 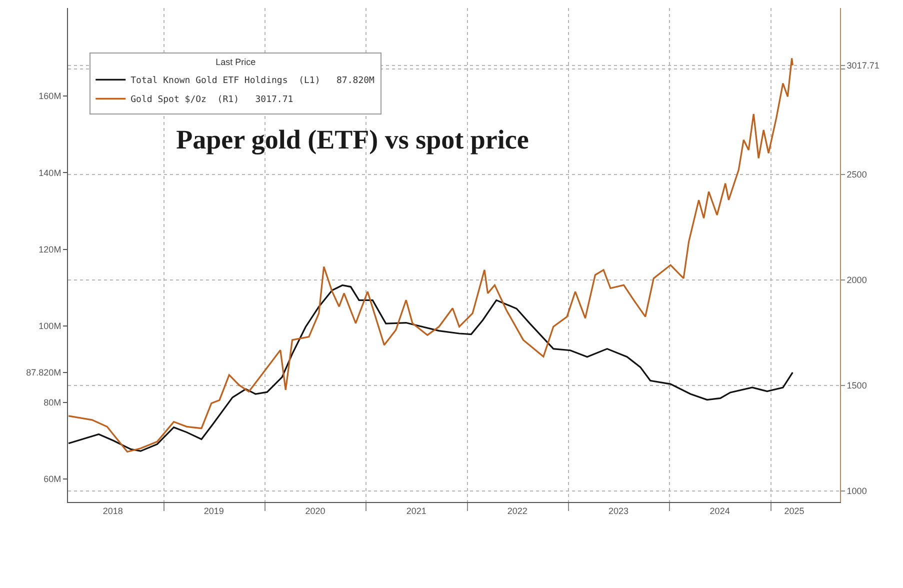 I want to click on legend-label: Total Known Gold ETF Holdings (L1) 87.820M, so click(x=253, y=81).